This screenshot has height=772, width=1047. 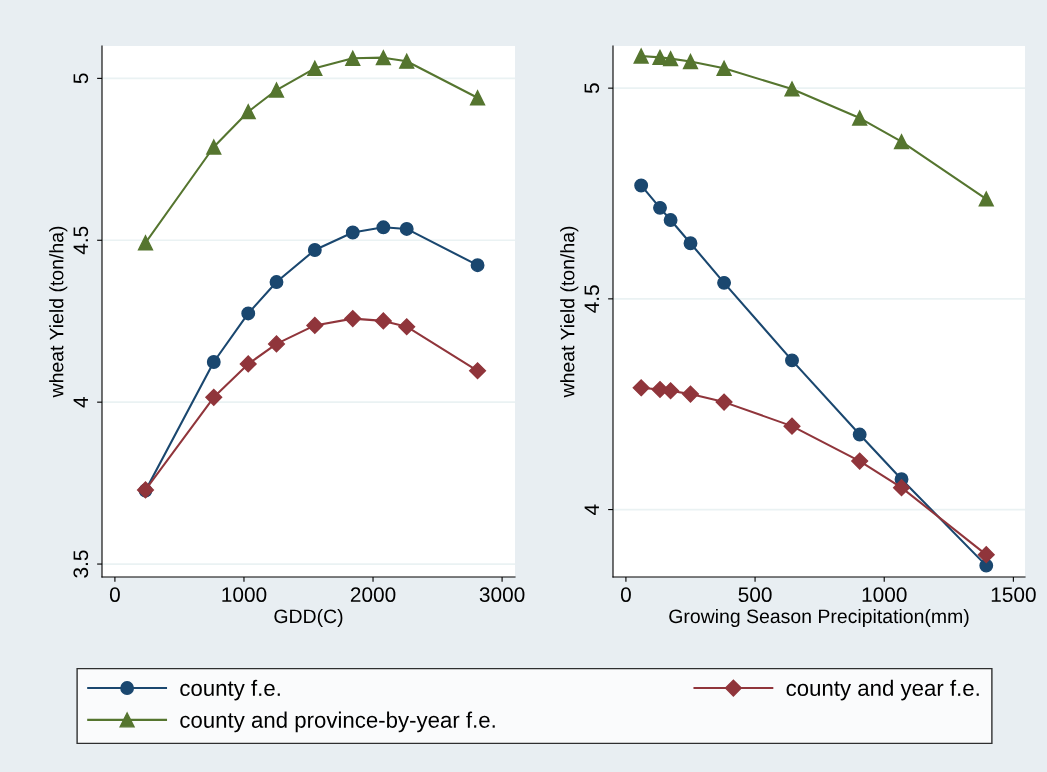 I want to click on legend-label: county f.e., so click(x=230, y=690).